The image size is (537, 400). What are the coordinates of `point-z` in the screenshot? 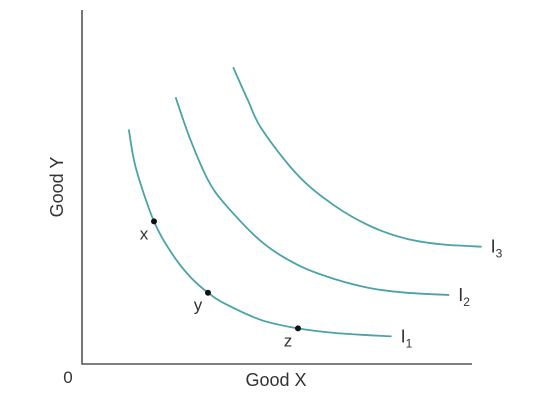 It's located at (298, 328).